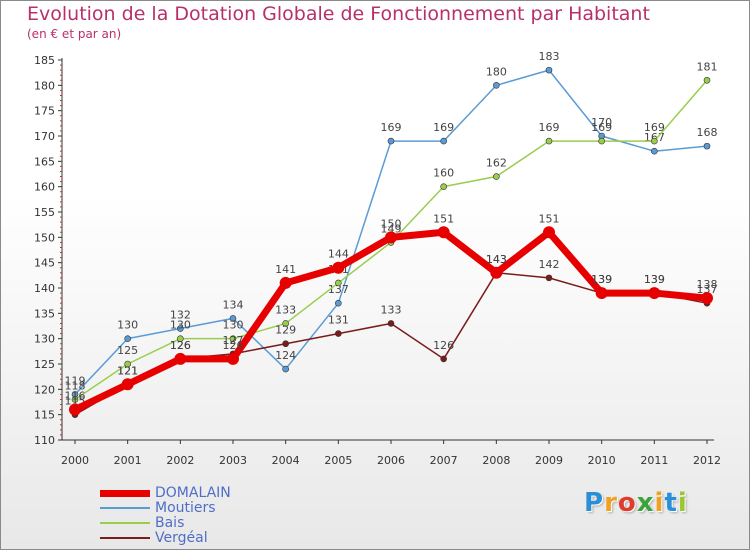 The width and height of the screenshot is (750, 550). Describe the element at coordinates (707, 66) in the screenshot. I see `data-label-bais: 181` at that location.